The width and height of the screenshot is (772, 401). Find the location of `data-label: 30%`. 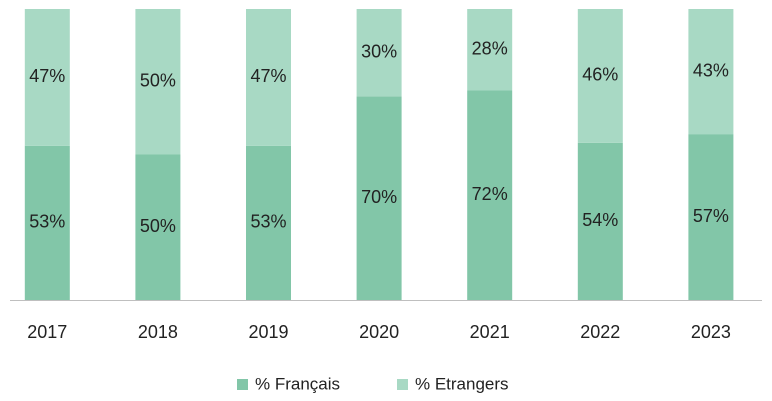

data-label: 30% is located at coordinates (379, 51).